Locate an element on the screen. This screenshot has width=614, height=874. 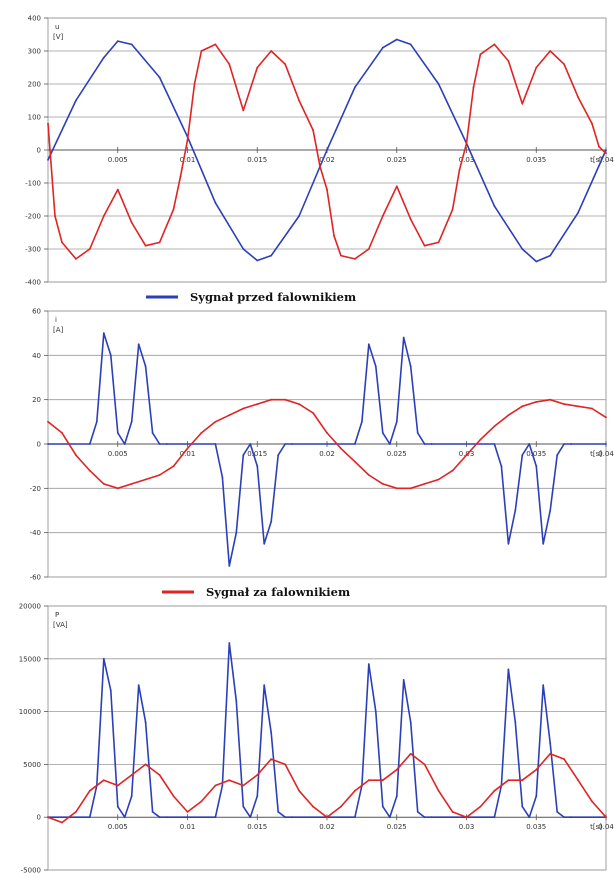
y-tick-label: -100 is located at coordinates (33, 184).